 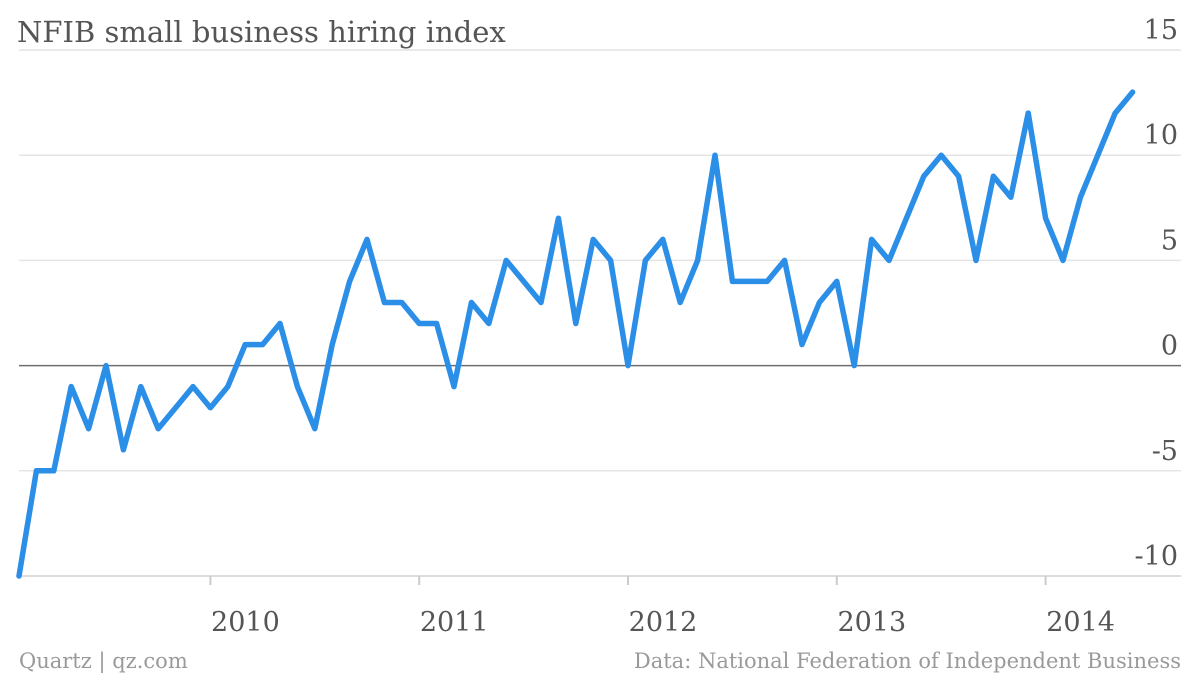 What do you see at coordinates (454, 622) in the screenshot?
I see `x-tick-label: 2011` at bounding box center [454, 622].